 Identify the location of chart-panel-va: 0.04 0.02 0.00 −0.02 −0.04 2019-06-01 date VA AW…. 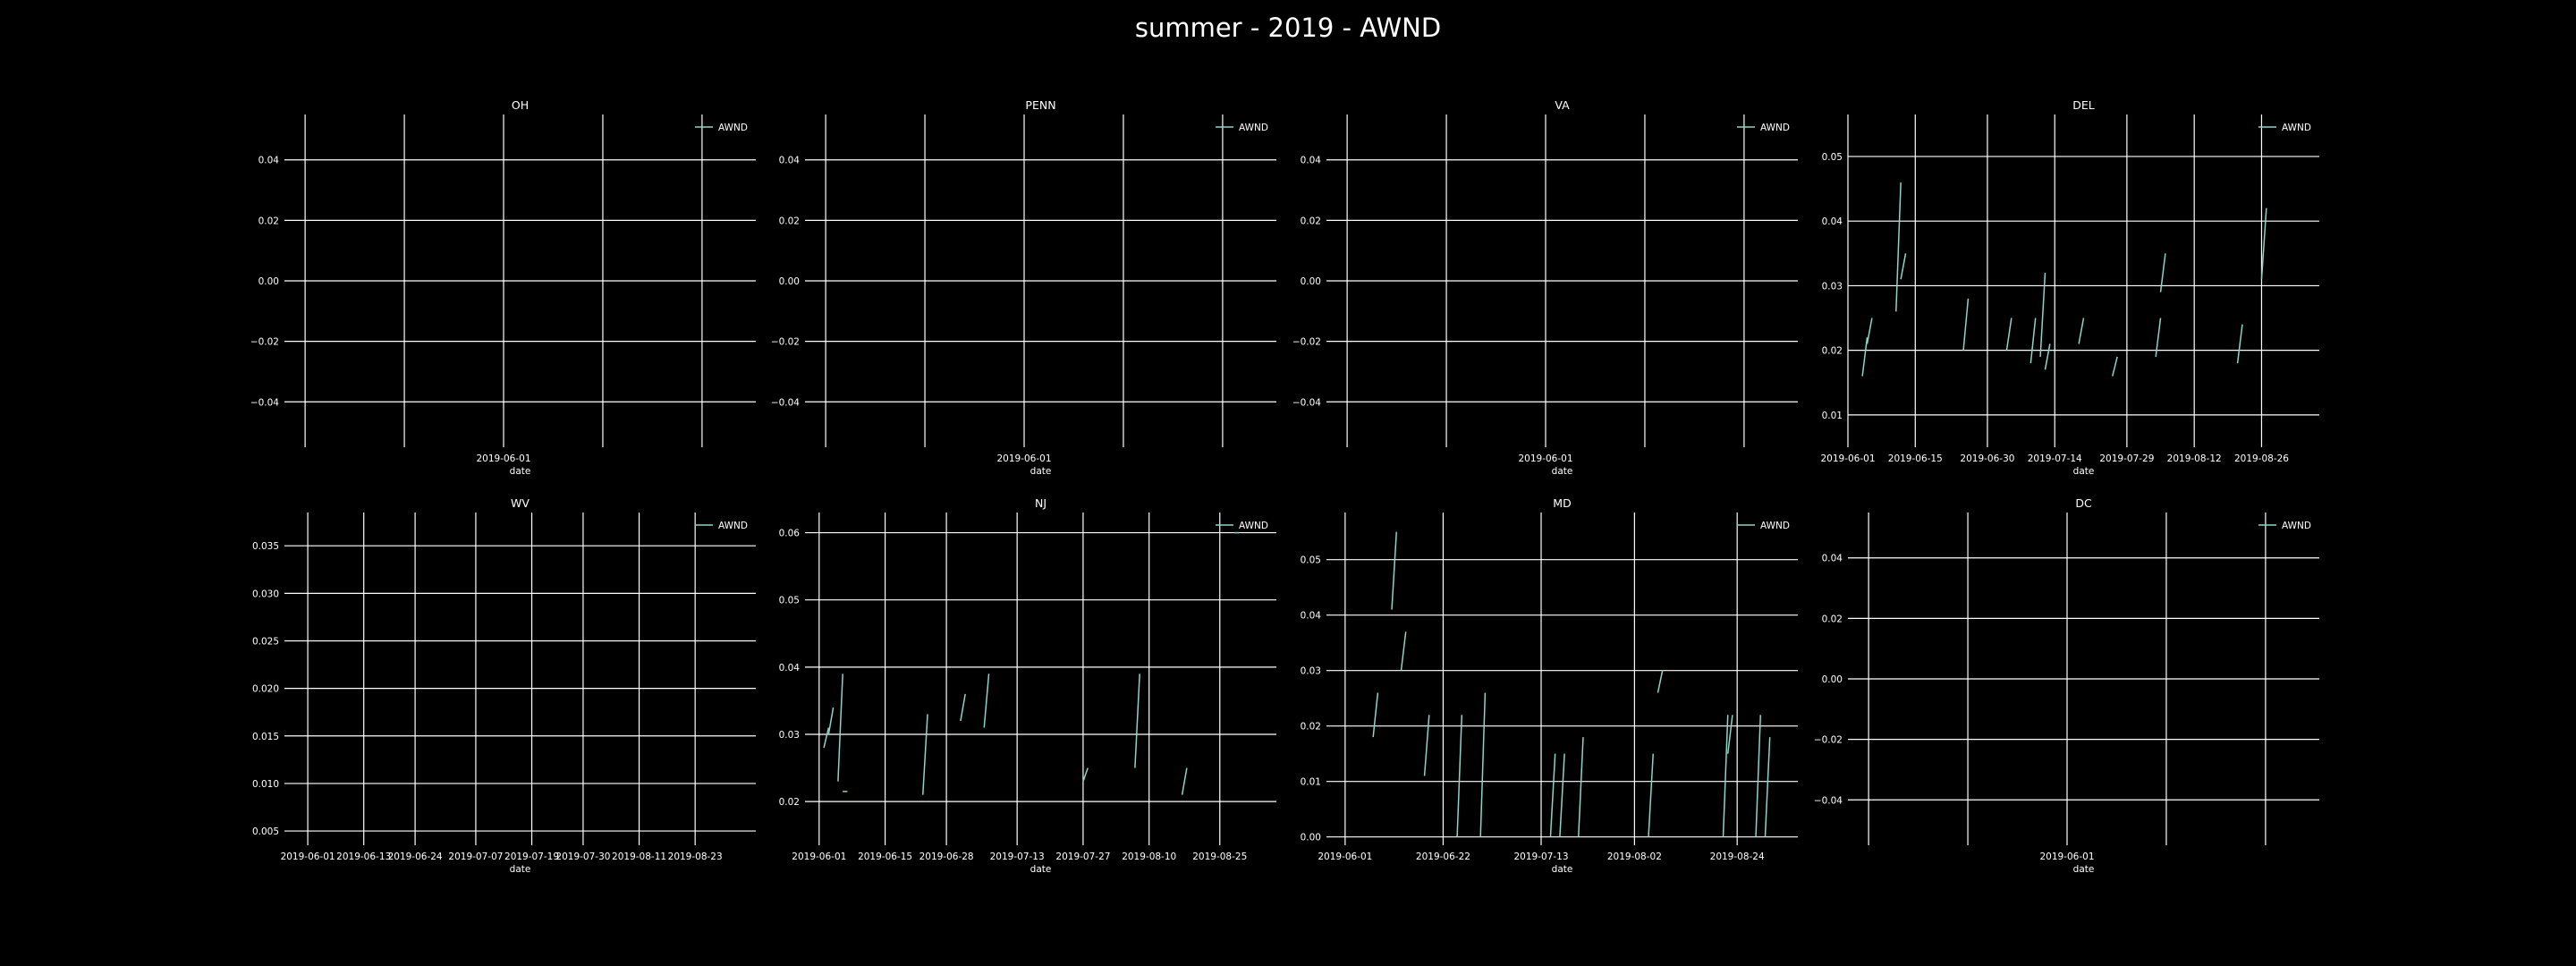
(1545, 287).